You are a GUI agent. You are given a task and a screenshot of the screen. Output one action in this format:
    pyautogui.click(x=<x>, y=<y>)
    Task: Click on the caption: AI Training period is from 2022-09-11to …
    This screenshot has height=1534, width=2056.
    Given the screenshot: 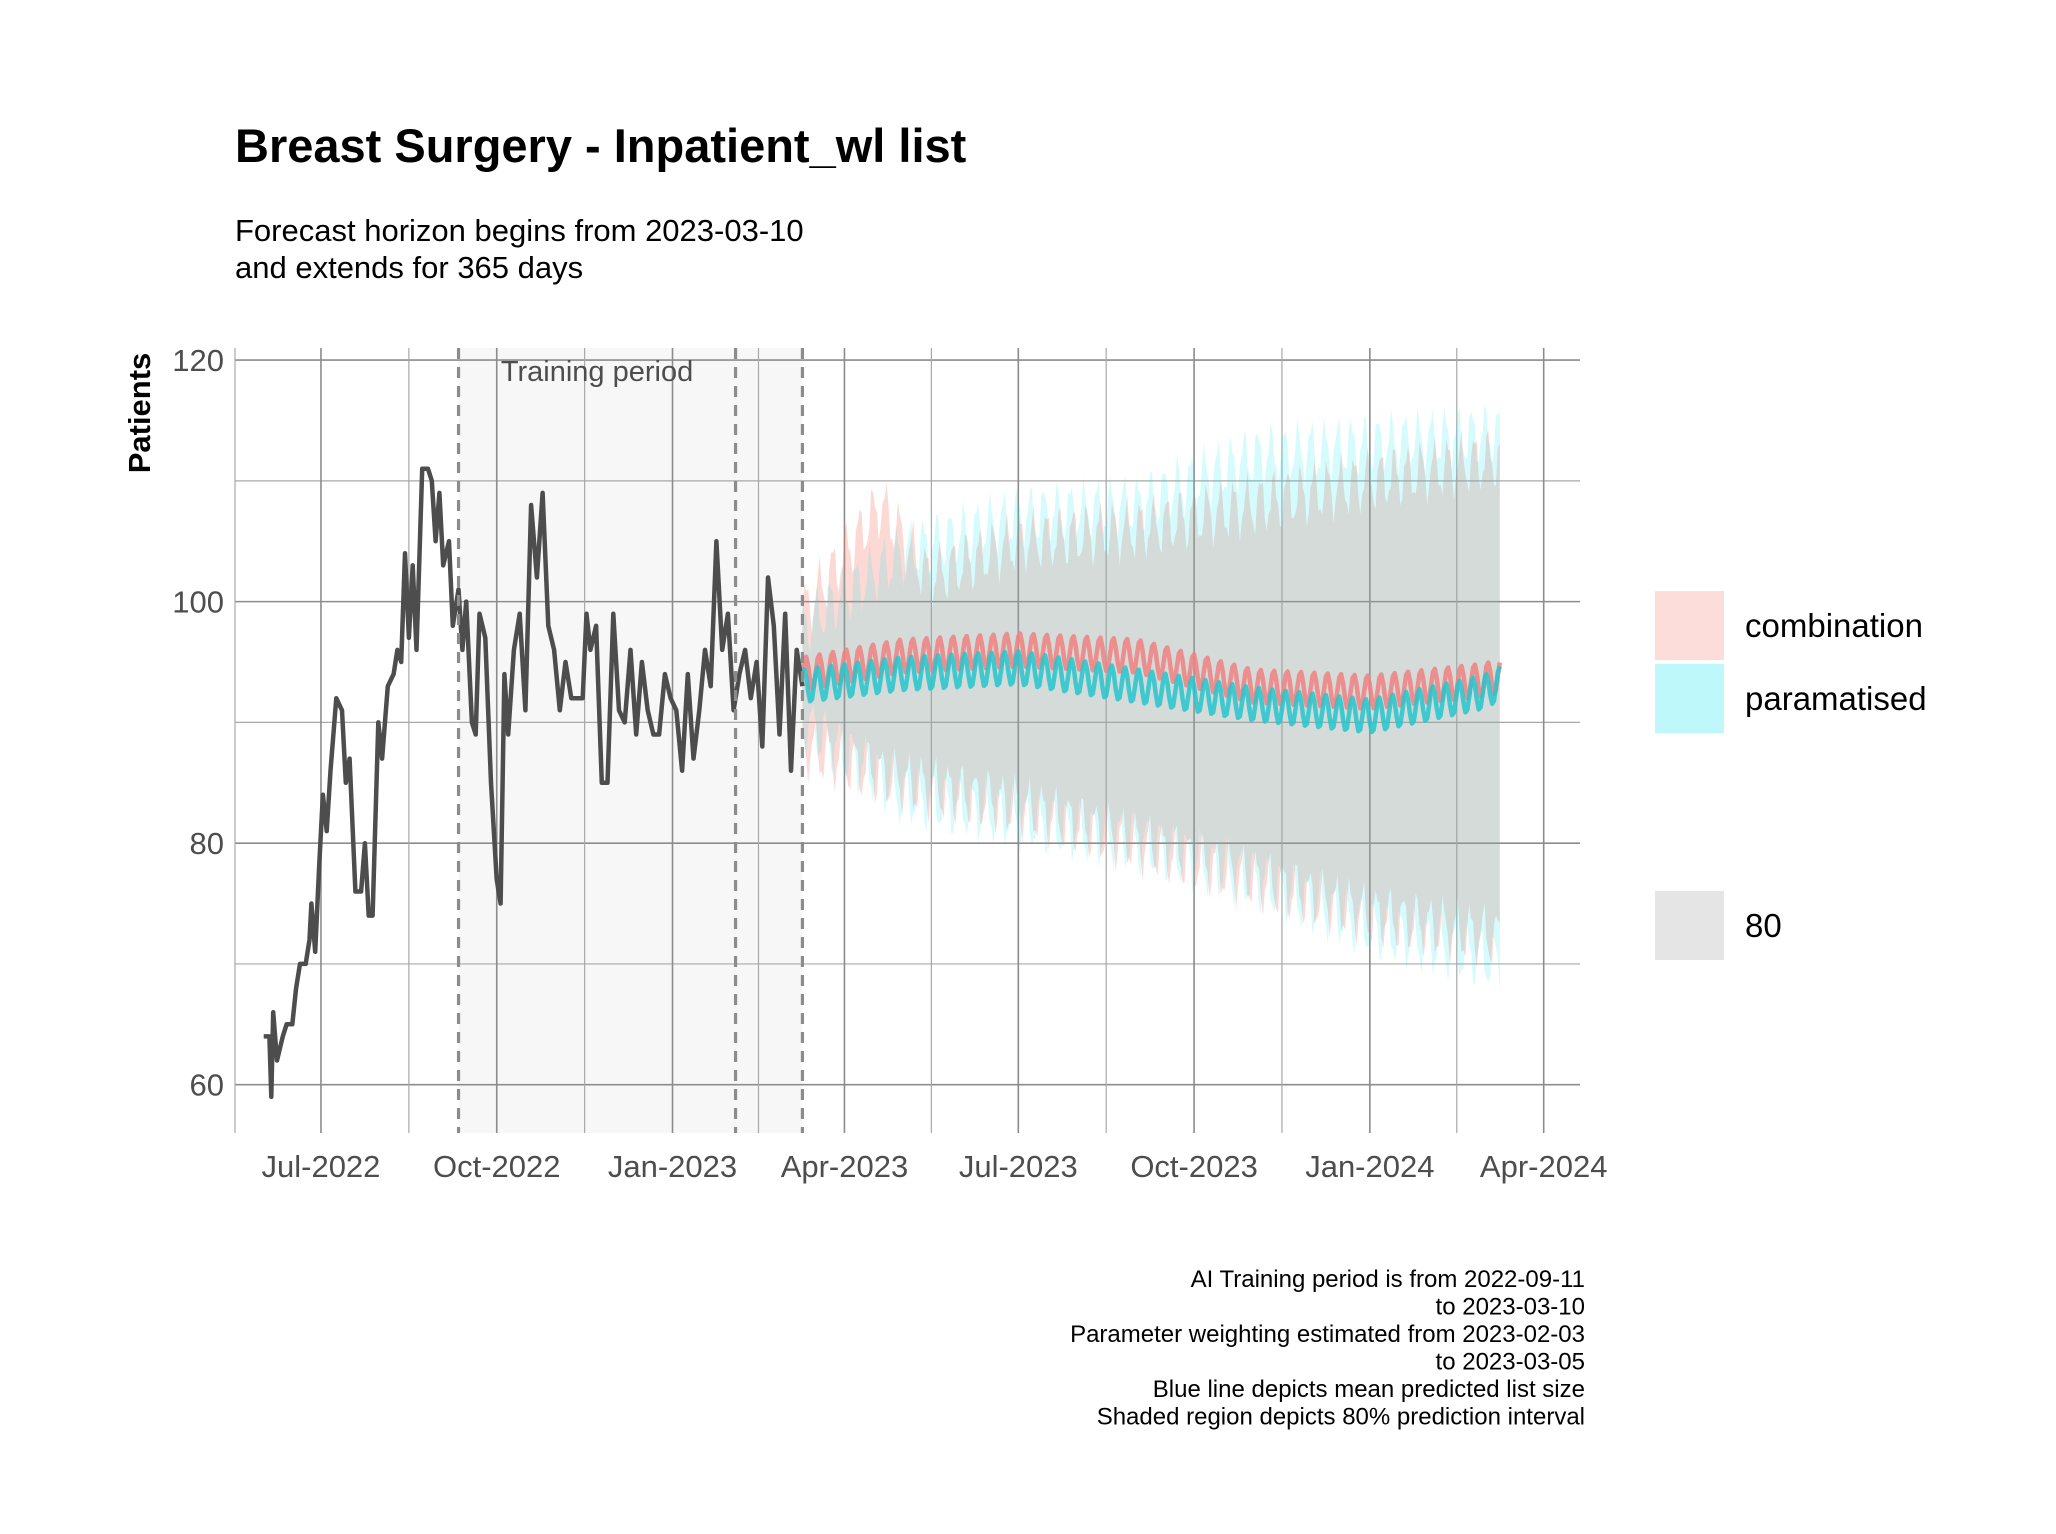 What is the action you would take?
    pyautogui.click(x=1327, y=1348)
    